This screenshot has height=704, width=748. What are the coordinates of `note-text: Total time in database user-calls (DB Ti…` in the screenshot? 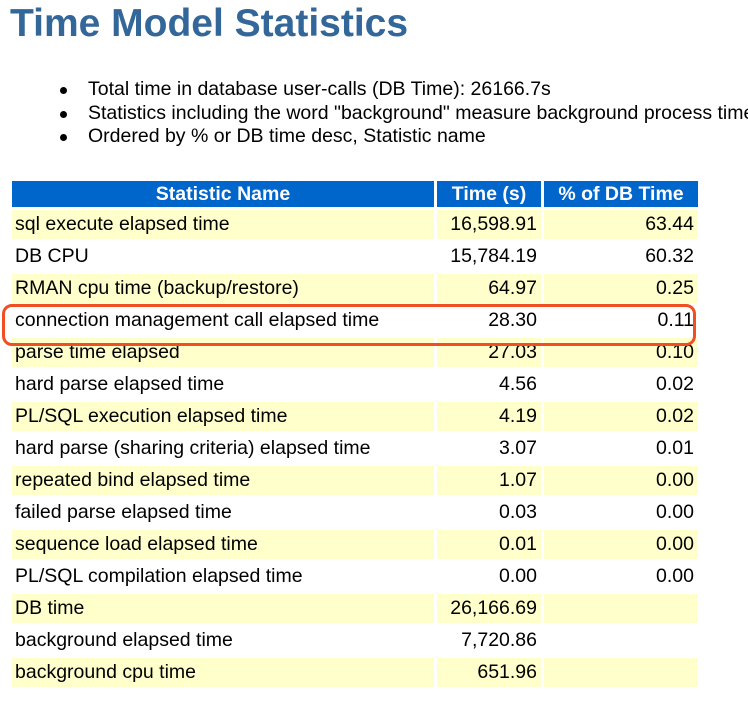 It's located at (319, 89).